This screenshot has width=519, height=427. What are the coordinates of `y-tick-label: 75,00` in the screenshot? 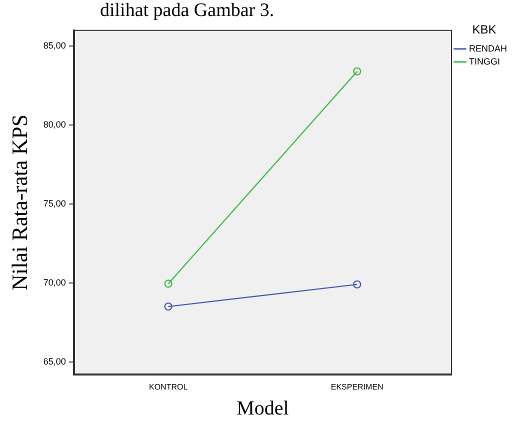 It's located at (54, 203).